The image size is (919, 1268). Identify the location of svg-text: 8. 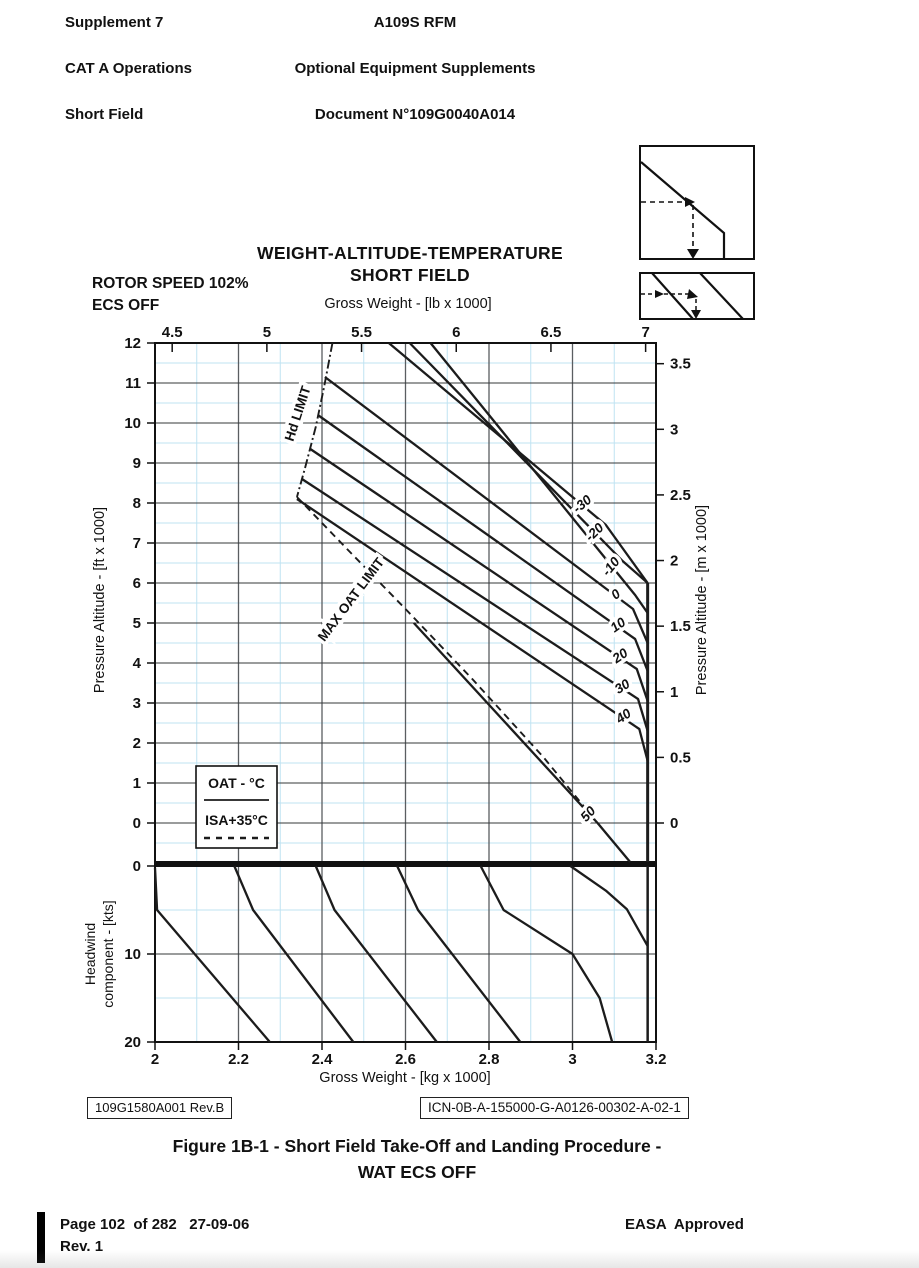
(137, 503).